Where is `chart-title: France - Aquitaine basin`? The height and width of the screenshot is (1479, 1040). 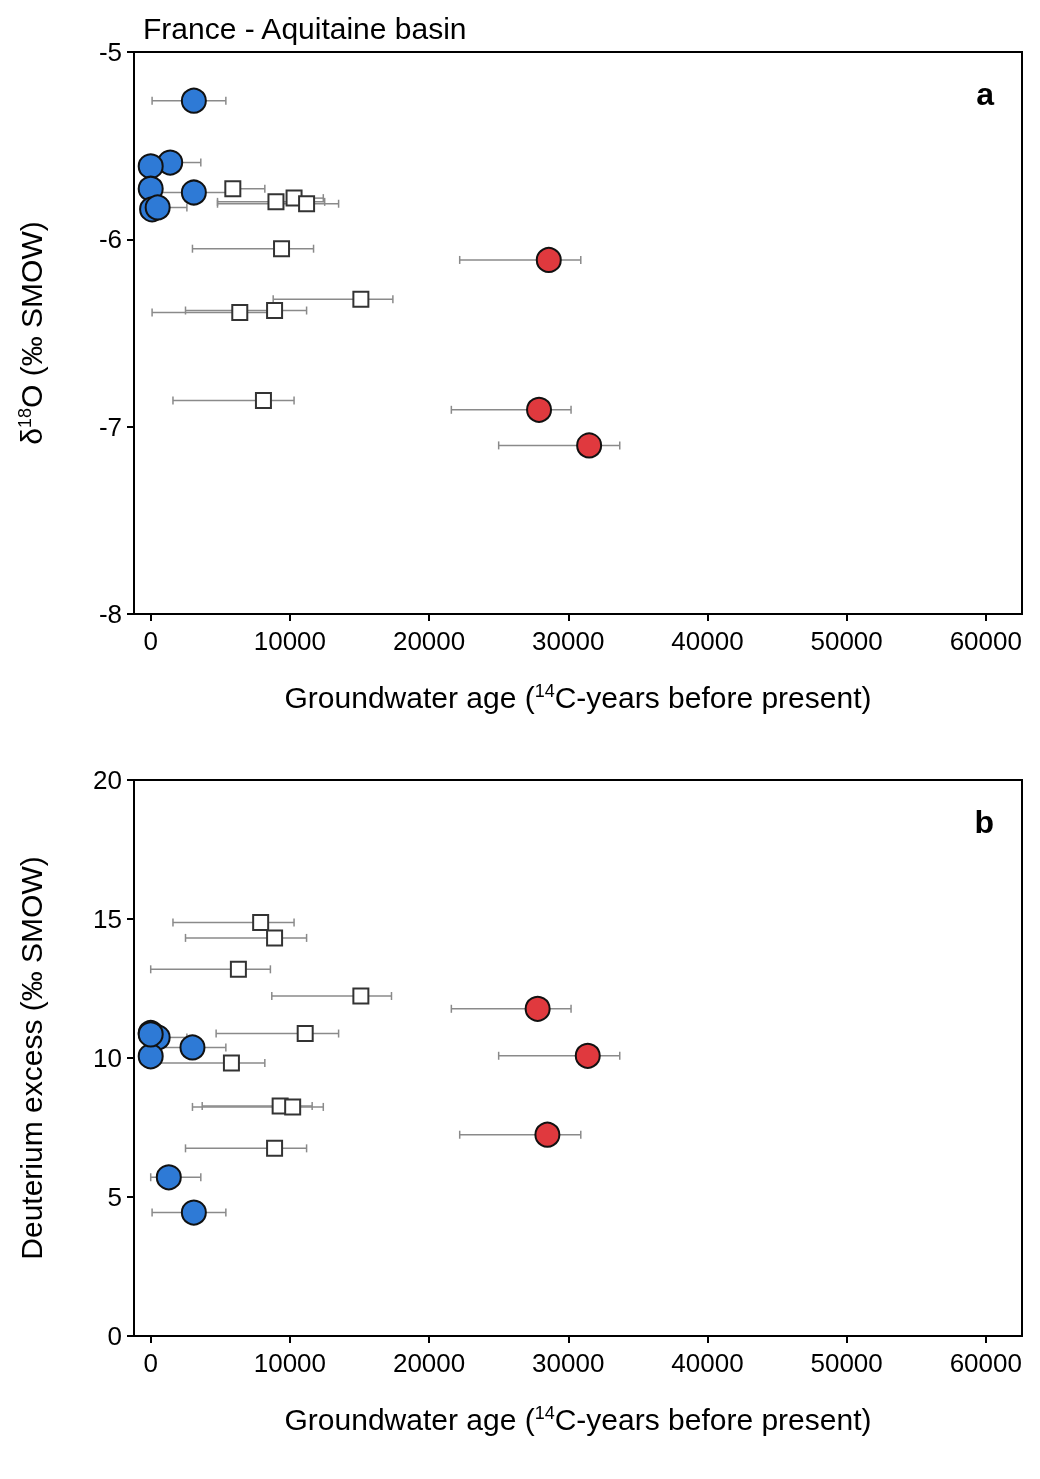 chart-title: France - Aquitaine basin is located at coordinates (305, 28).